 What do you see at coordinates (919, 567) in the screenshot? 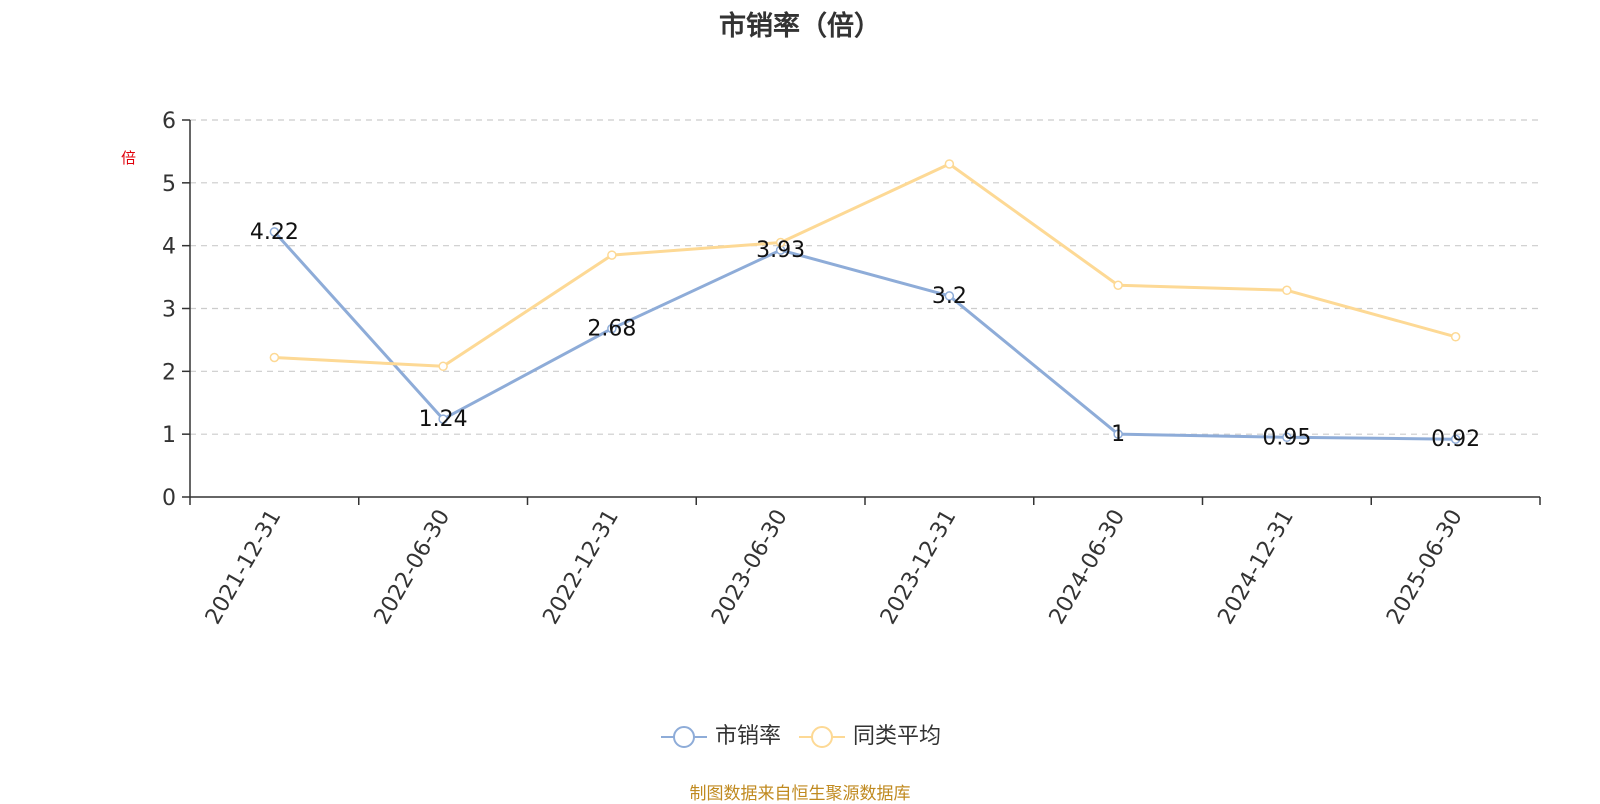
I see `x-tick-label: 2023-12-31` at bounding box center [919, 567].